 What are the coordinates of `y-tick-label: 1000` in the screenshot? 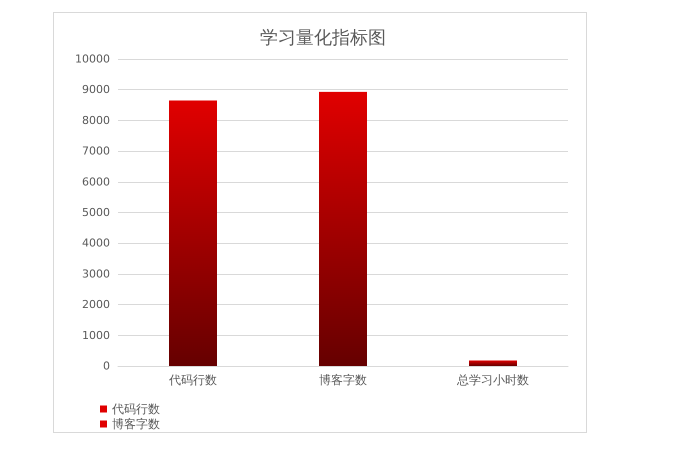 It's located at (96, 335).